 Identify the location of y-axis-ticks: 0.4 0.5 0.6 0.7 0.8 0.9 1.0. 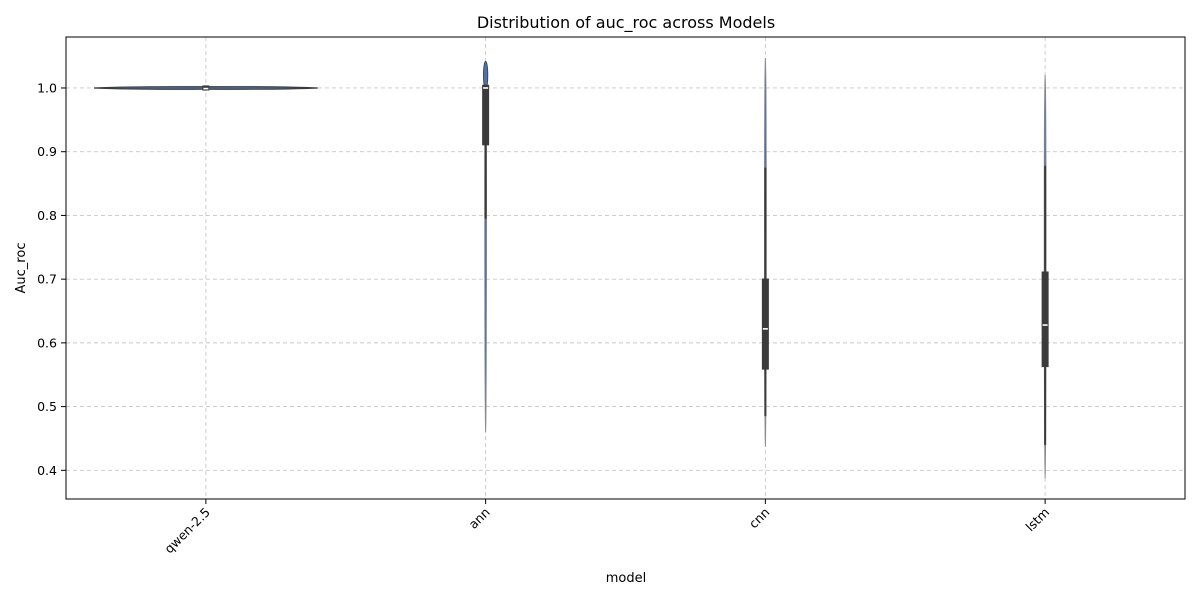
(51, 279).